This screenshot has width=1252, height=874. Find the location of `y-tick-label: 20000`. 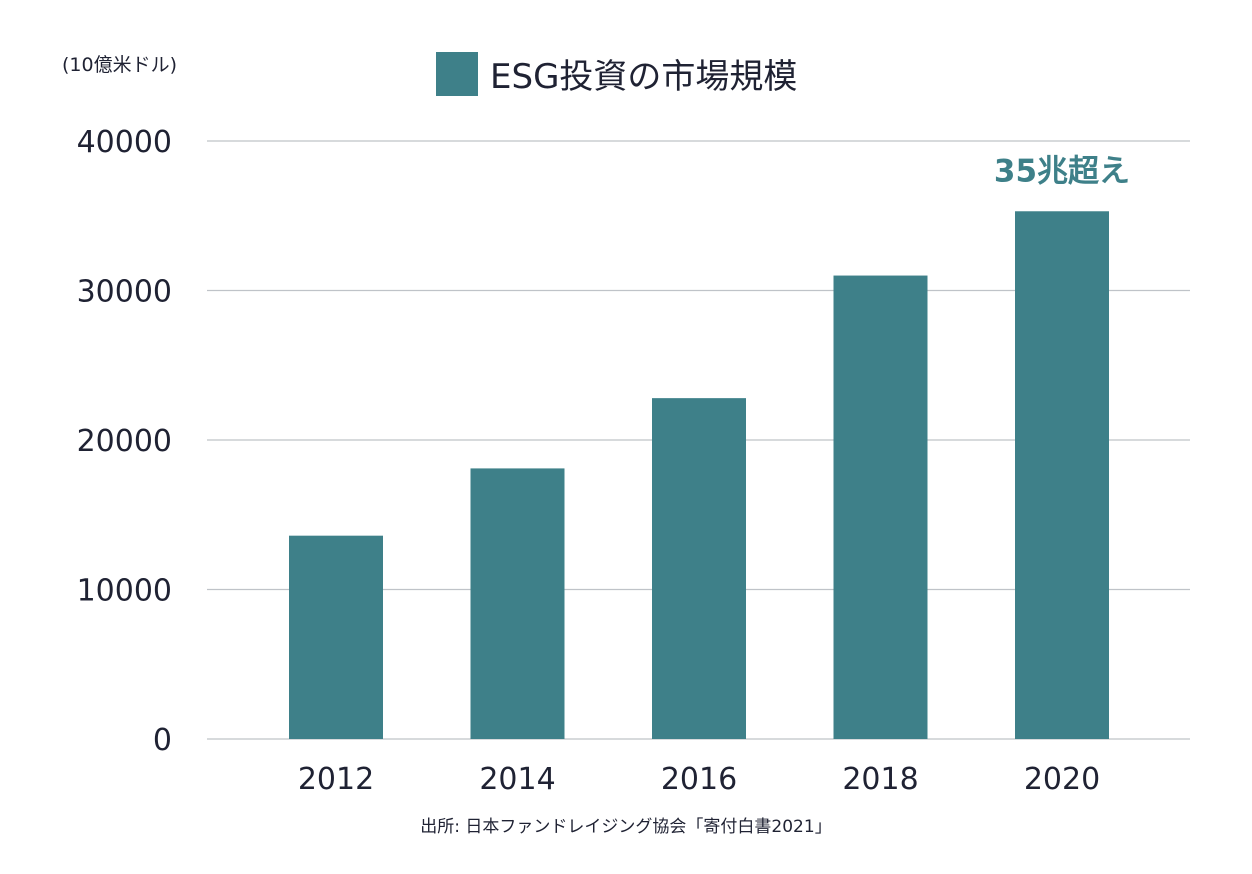

y-tick-label: 20000 is located at coordinates (124, 441).